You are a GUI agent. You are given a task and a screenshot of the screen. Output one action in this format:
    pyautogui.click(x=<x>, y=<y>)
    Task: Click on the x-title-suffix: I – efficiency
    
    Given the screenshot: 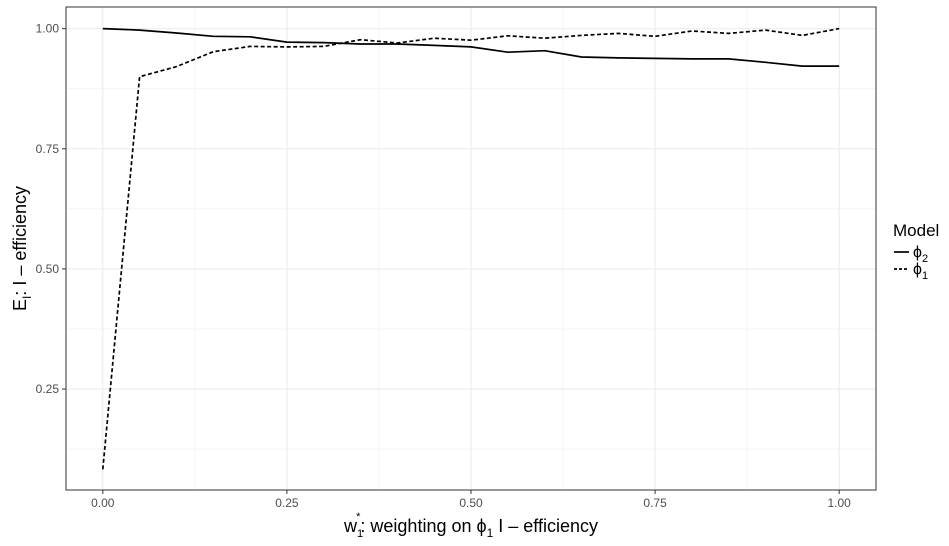 What is the action you would take?
    pyautogui.click(x=545, y=526)
    